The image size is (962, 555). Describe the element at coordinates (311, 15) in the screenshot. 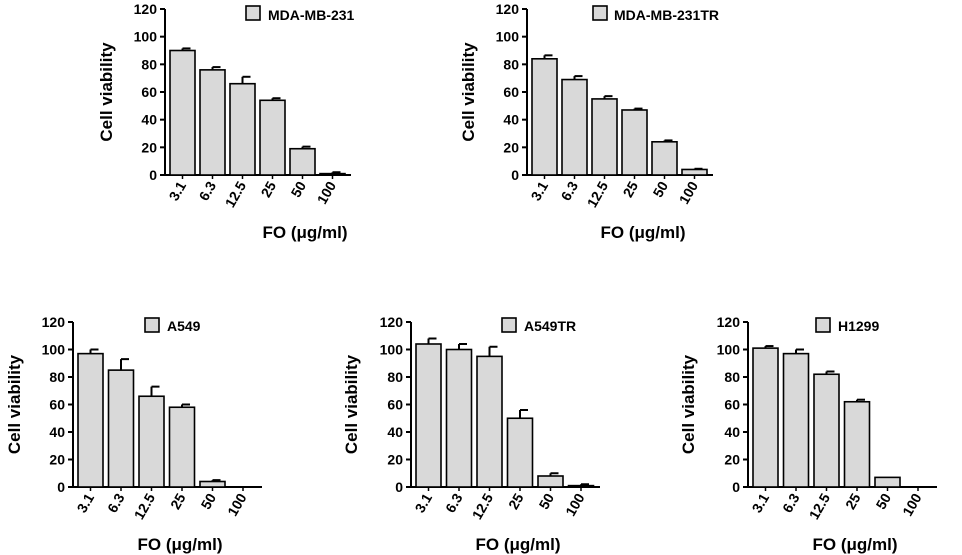

I see `legend-label: MDA-MB-231` at that location.